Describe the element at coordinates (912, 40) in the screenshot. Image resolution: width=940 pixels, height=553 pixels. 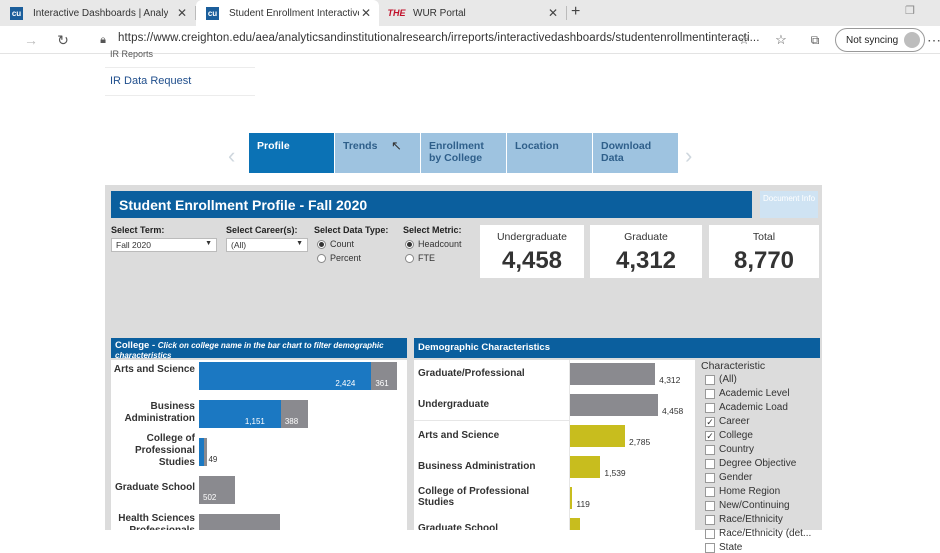
I see `avatar-icon` at that location.